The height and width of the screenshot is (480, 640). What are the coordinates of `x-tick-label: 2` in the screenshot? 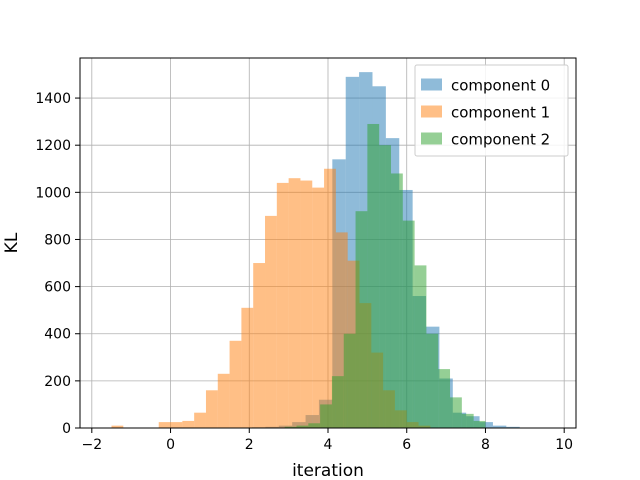 It's located at (249, 445).